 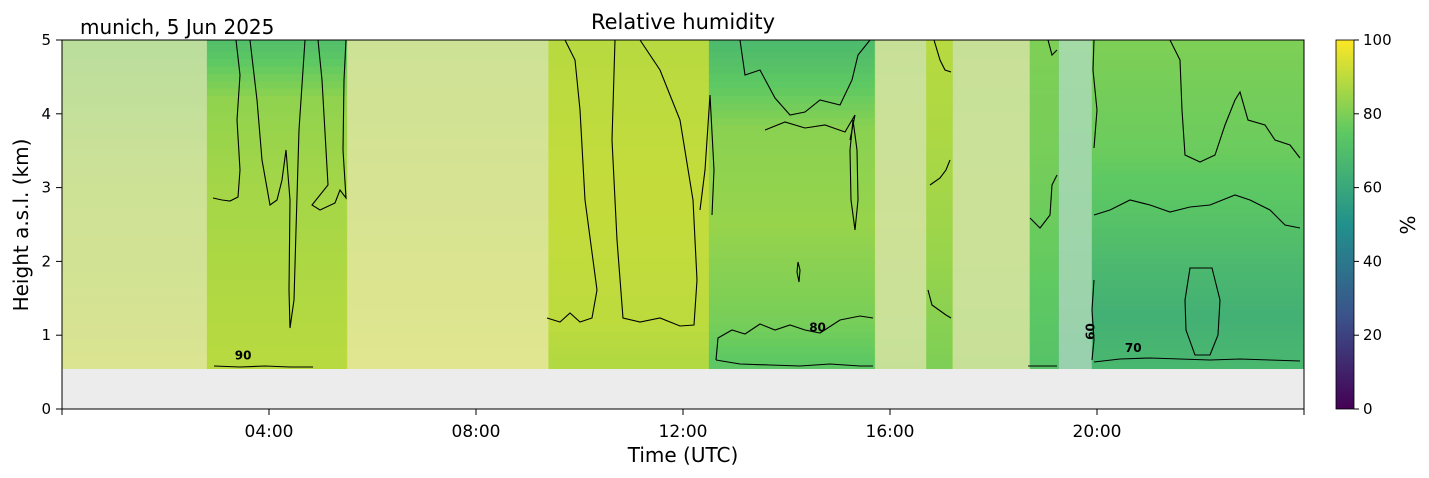 What do you see at coordinates (177, 27) in the screenshot?
I see `chart-subtitle: munich, 5 Jun 2025` at bounding box center [177, 27].